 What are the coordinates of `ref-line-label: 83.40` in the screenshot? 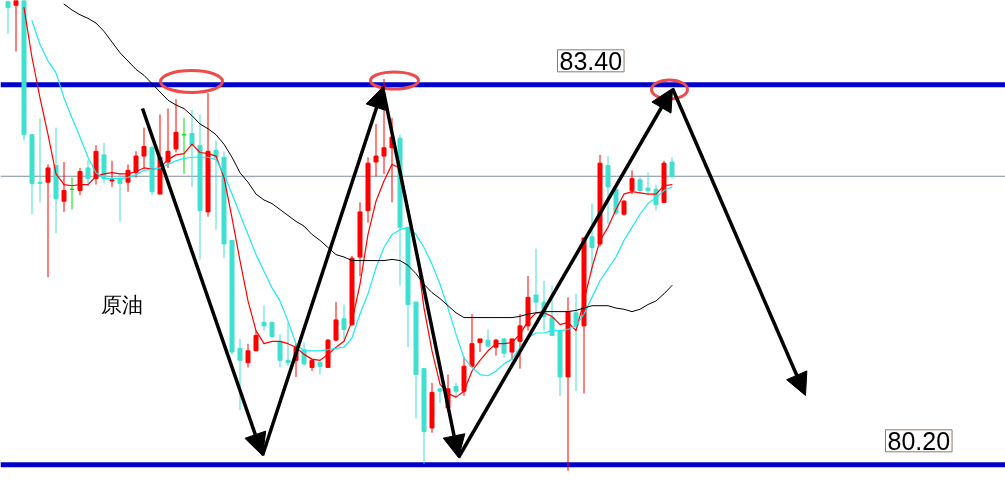 It's located at (591, 60).